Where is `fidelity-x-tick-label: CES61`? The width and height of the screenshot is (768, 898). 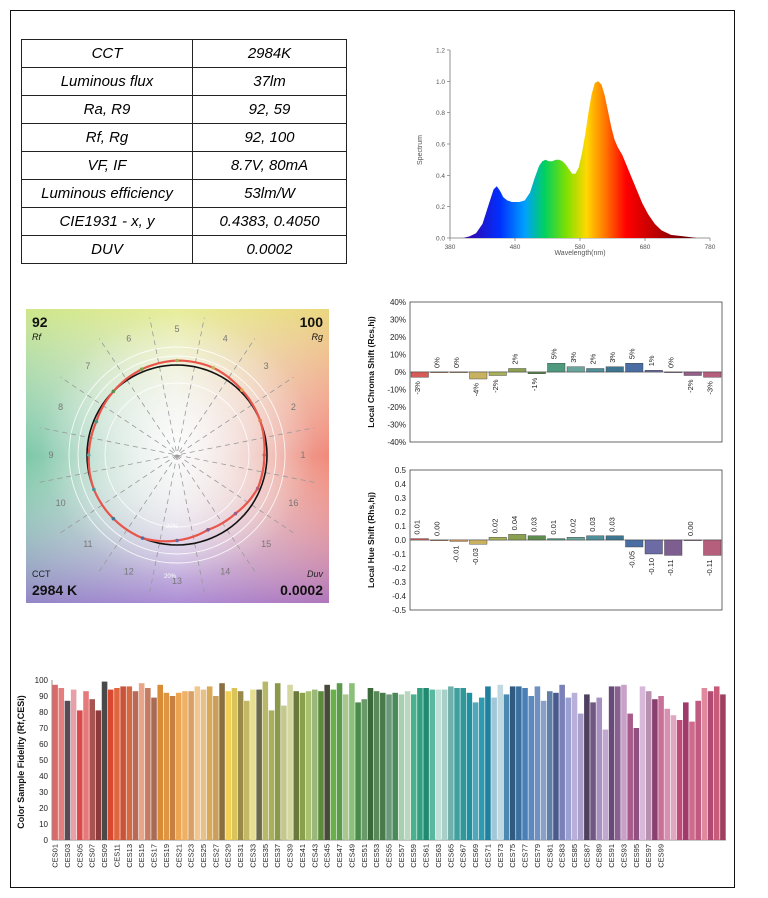 fidelity-x-tick-label: CES61 is located at coordinates (426, 856).